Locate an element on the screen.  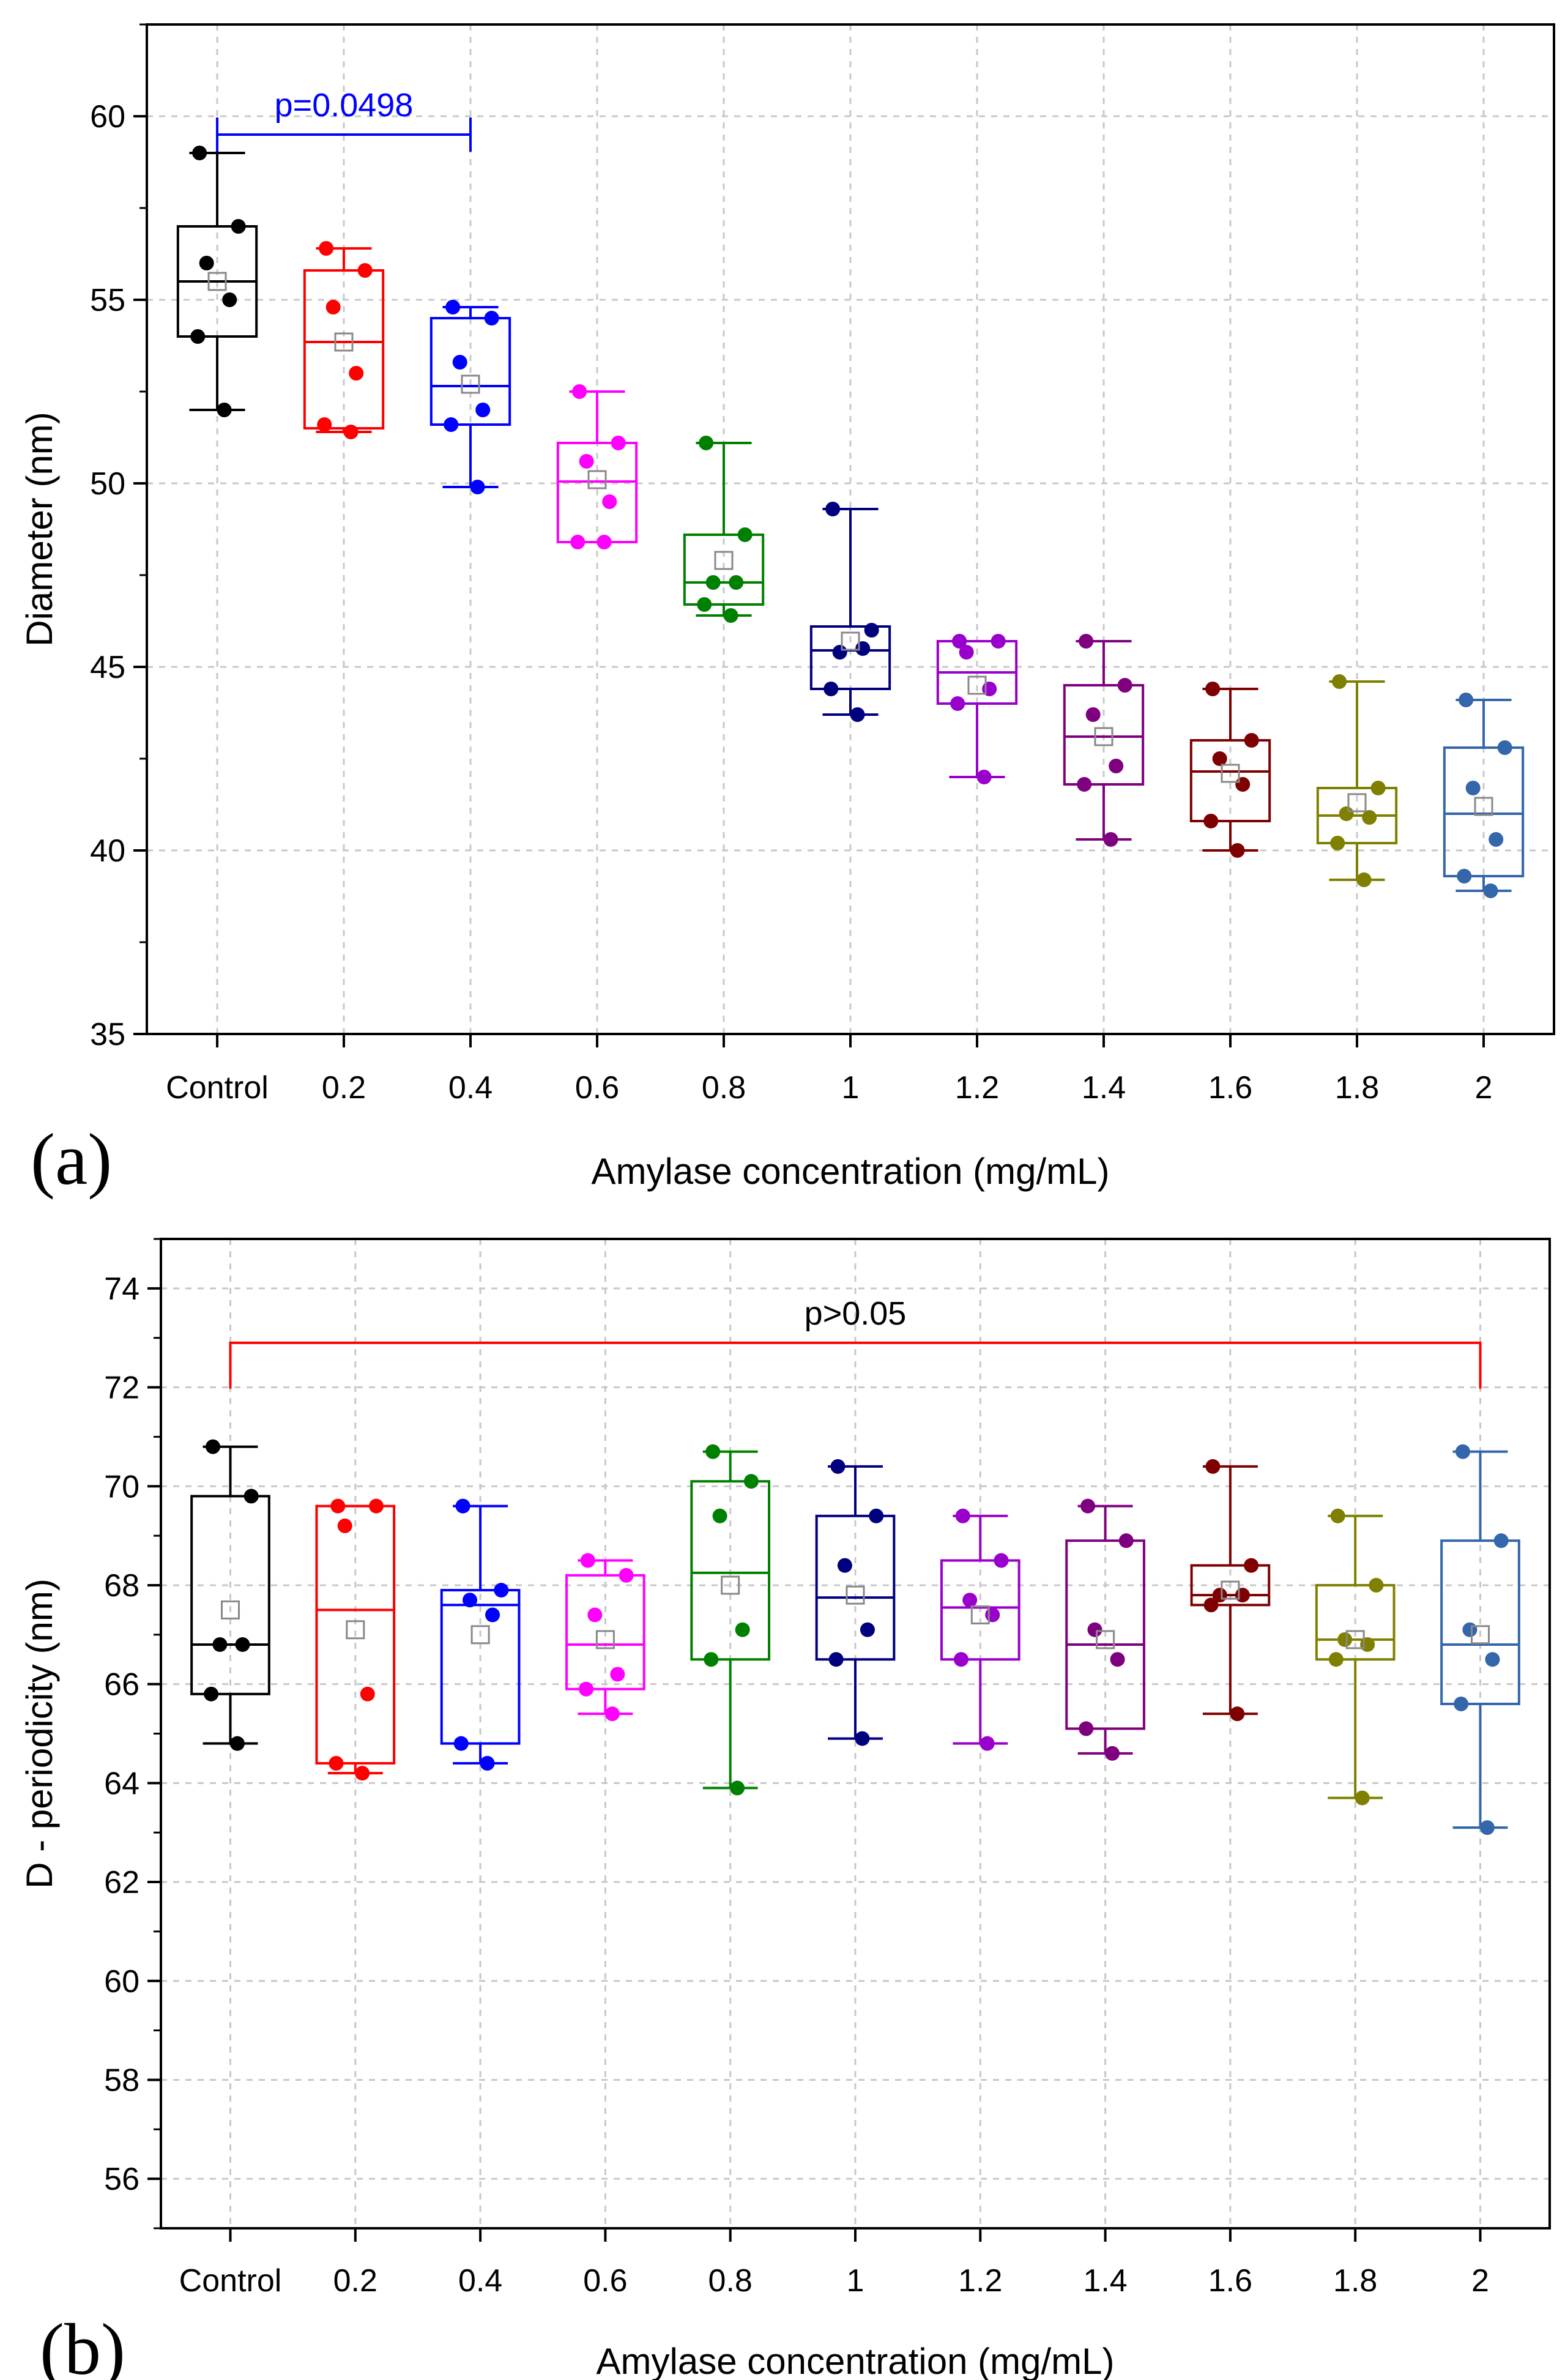
box-plot-0.4 is located at coordinates (481, 1634).